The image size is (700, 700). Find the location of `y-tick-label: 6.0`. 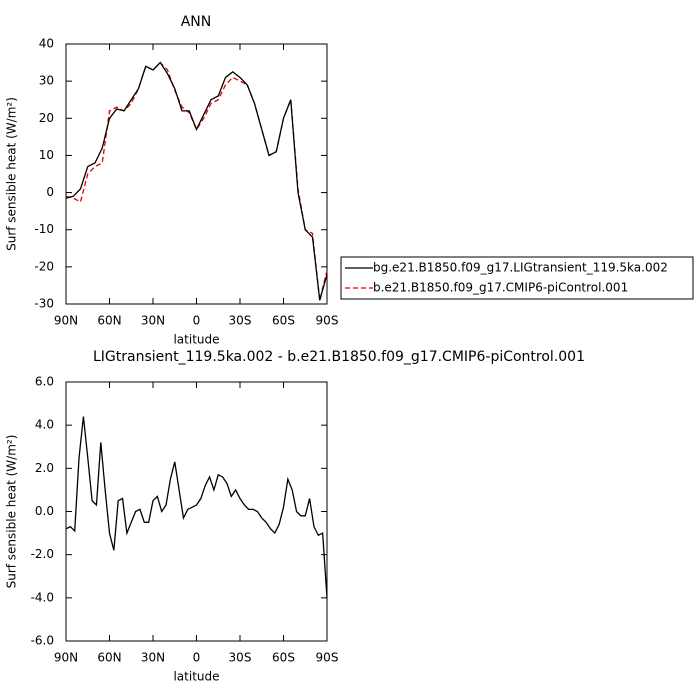

y-tick-label: 6.0 is located at coordinates (44, 382).